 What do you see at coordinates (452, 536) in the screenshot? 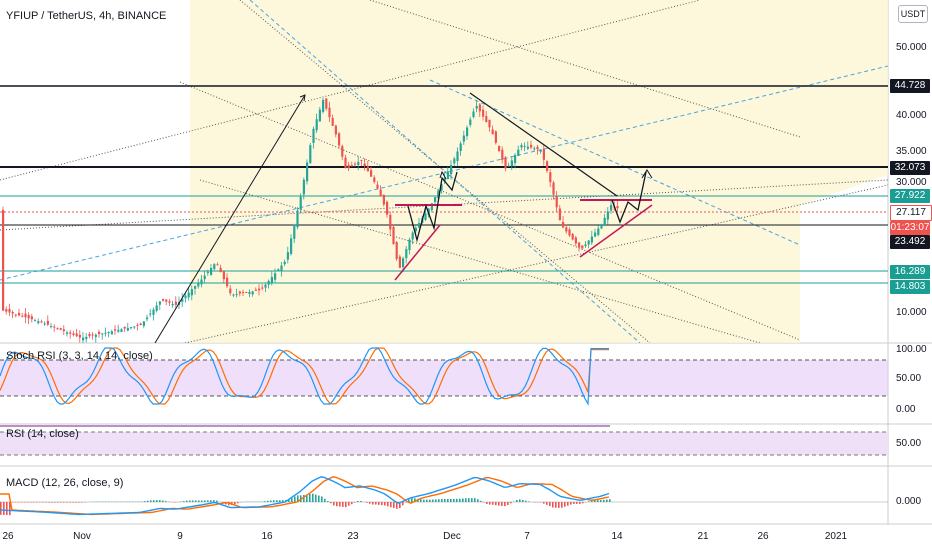
I see `time-tick: Dec` at bounding box center [452, 536].